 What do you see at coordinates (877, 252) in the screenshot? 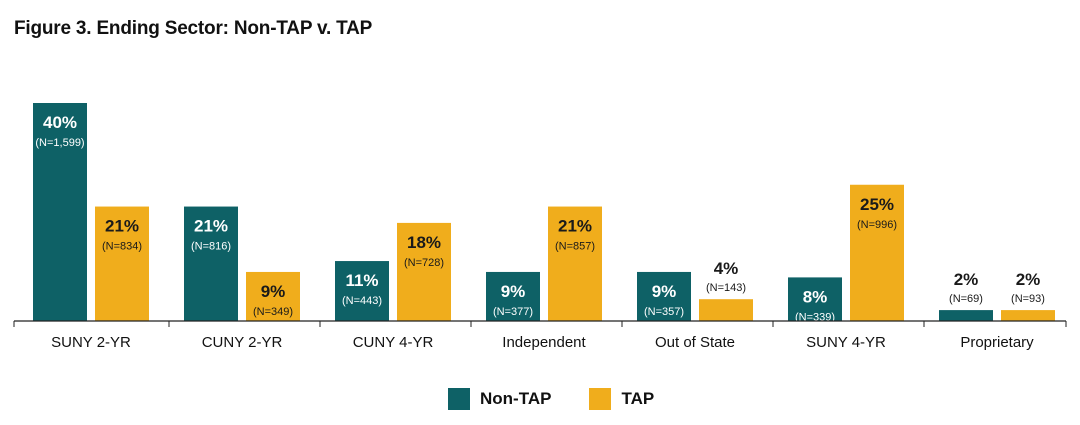
I see `bar-suny-4-yr-tap` at bounding box center [877, 252].